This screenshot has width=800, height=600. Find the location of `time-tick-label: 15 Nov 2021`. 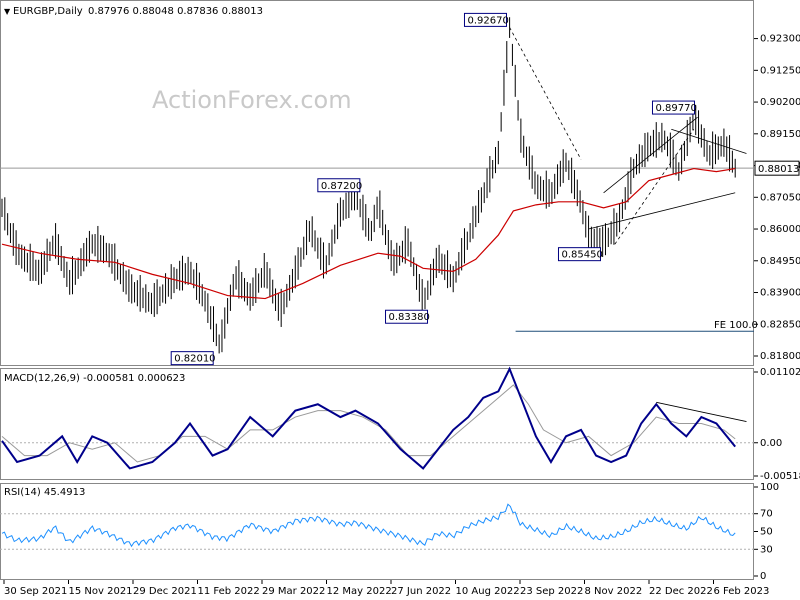

time-tick-label: 15 Nov 2021 is located at coordinates (101, 591).